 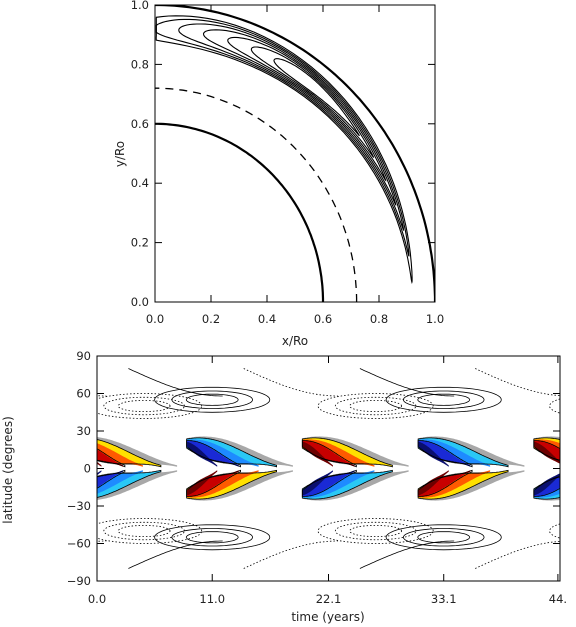 What do you see at coordinates (3, 537) in the screenshot?
I see `south-loop--1-0-2` at bounding box center [3, 537].